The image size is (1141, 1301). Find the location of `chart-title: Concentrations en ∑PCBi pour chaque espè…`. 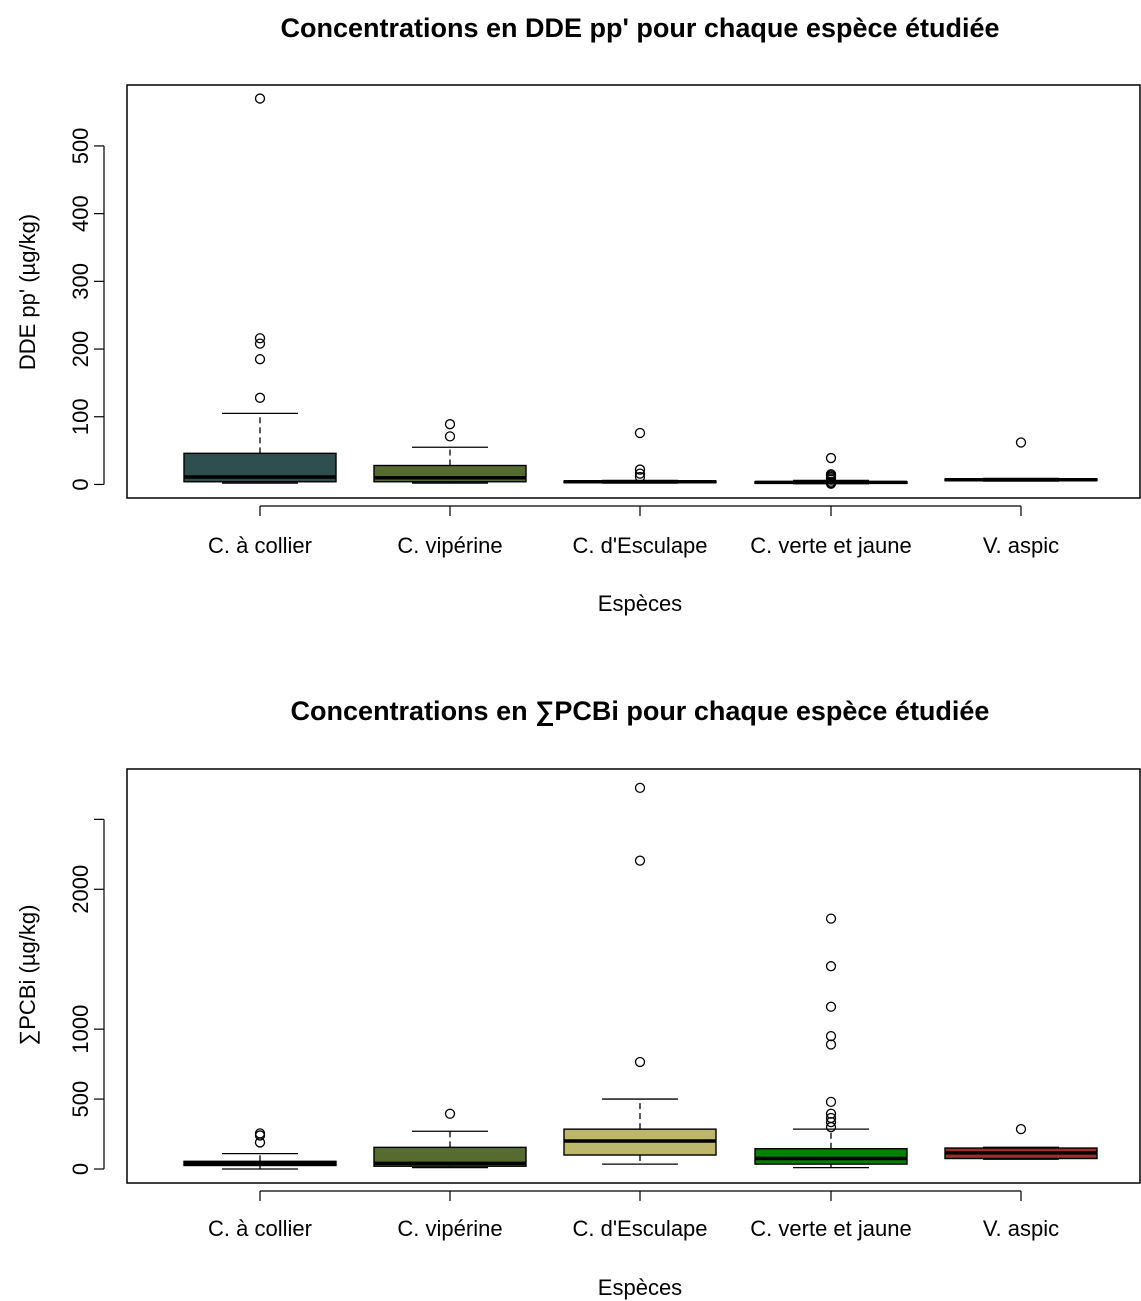

chart-title: Concentrations en ∑PCBi pour chaque espè… is located at coordinates (640, 711).